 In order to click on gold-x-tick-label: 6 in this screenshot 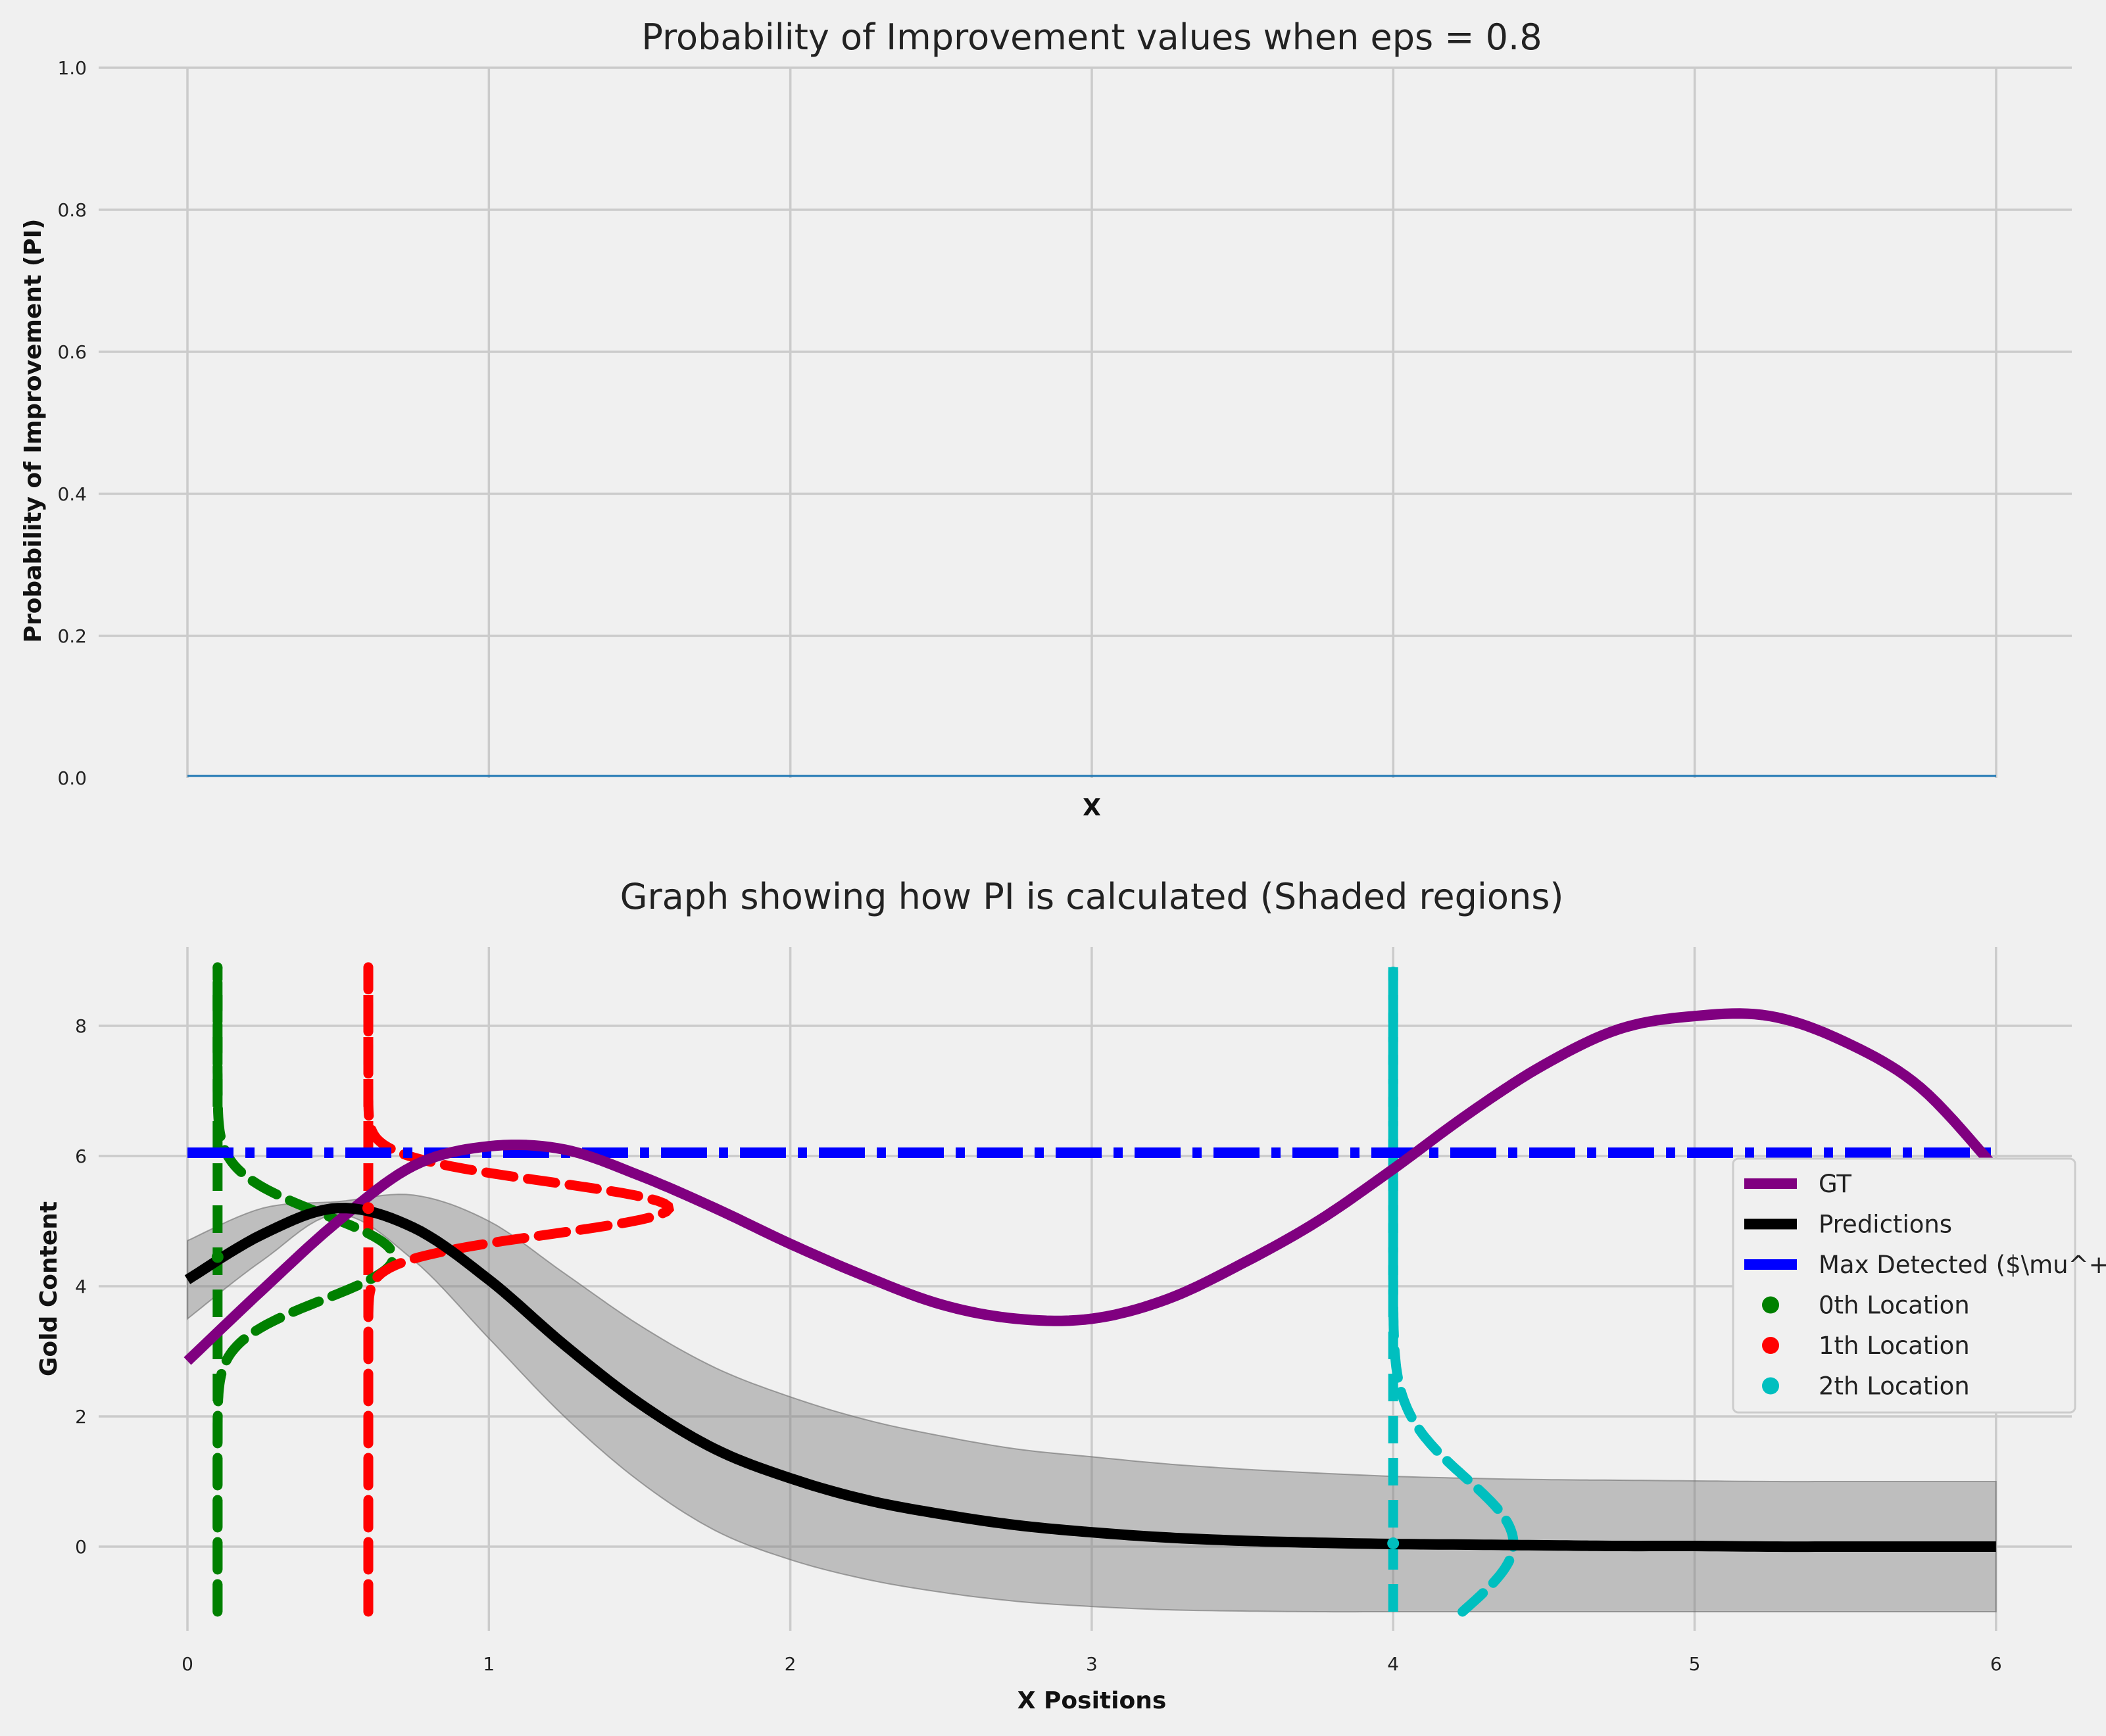, I will do `click(1996, 1664)`.